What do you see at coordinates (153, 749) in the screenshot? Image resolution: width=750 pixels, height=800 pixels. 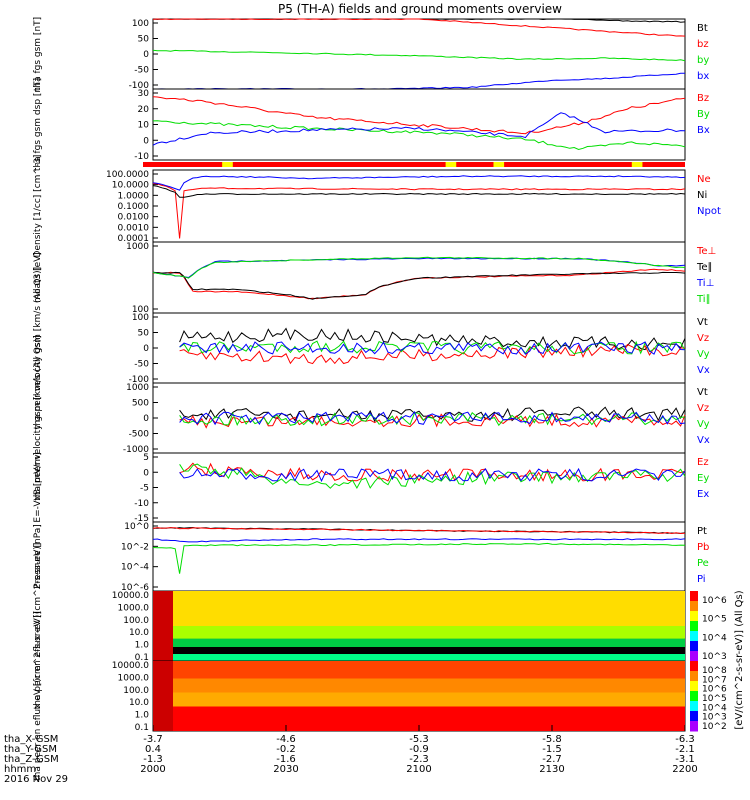 I see `x-tick-label: 0.4` at bounding box center [153, 749].